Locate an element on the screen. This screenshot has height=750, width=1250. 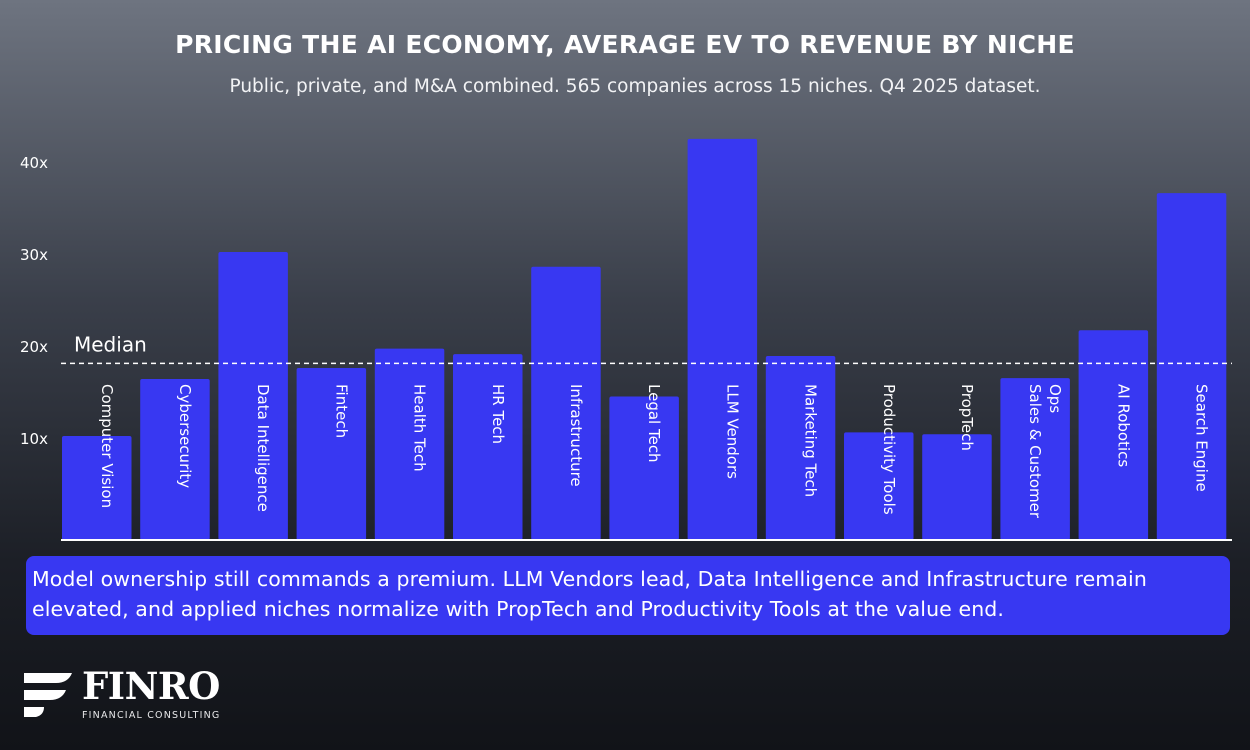
y-tick-label: 30x is located at coordinates (34, 255).